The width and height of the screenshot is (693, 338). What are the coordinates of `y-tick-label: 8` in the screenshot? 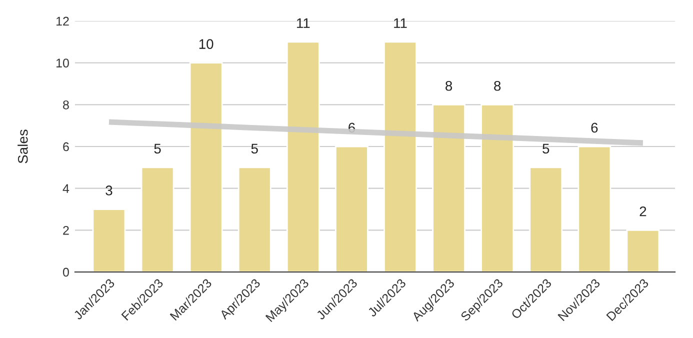 It's located at (66, 105).